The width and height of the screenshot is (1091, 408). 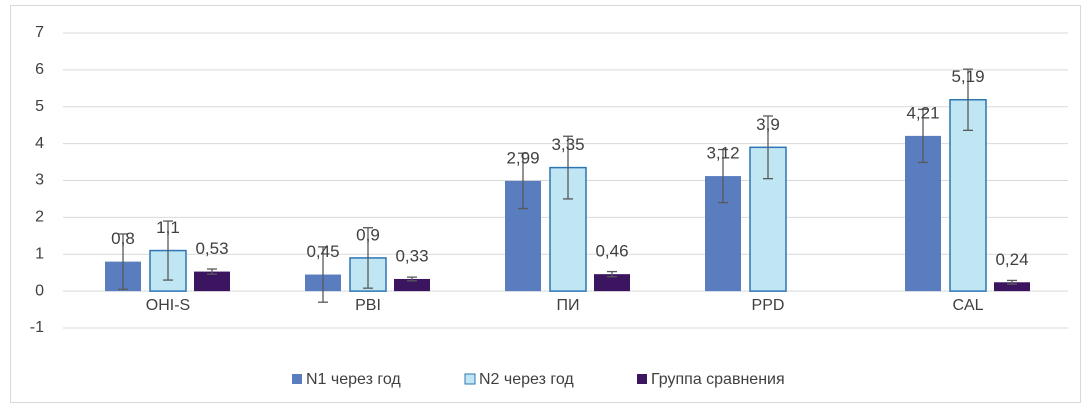 What do you see at coordinates (368, 234) in the screenshot?
I see `data-label: 0,9` at bounding box center [368, 234].